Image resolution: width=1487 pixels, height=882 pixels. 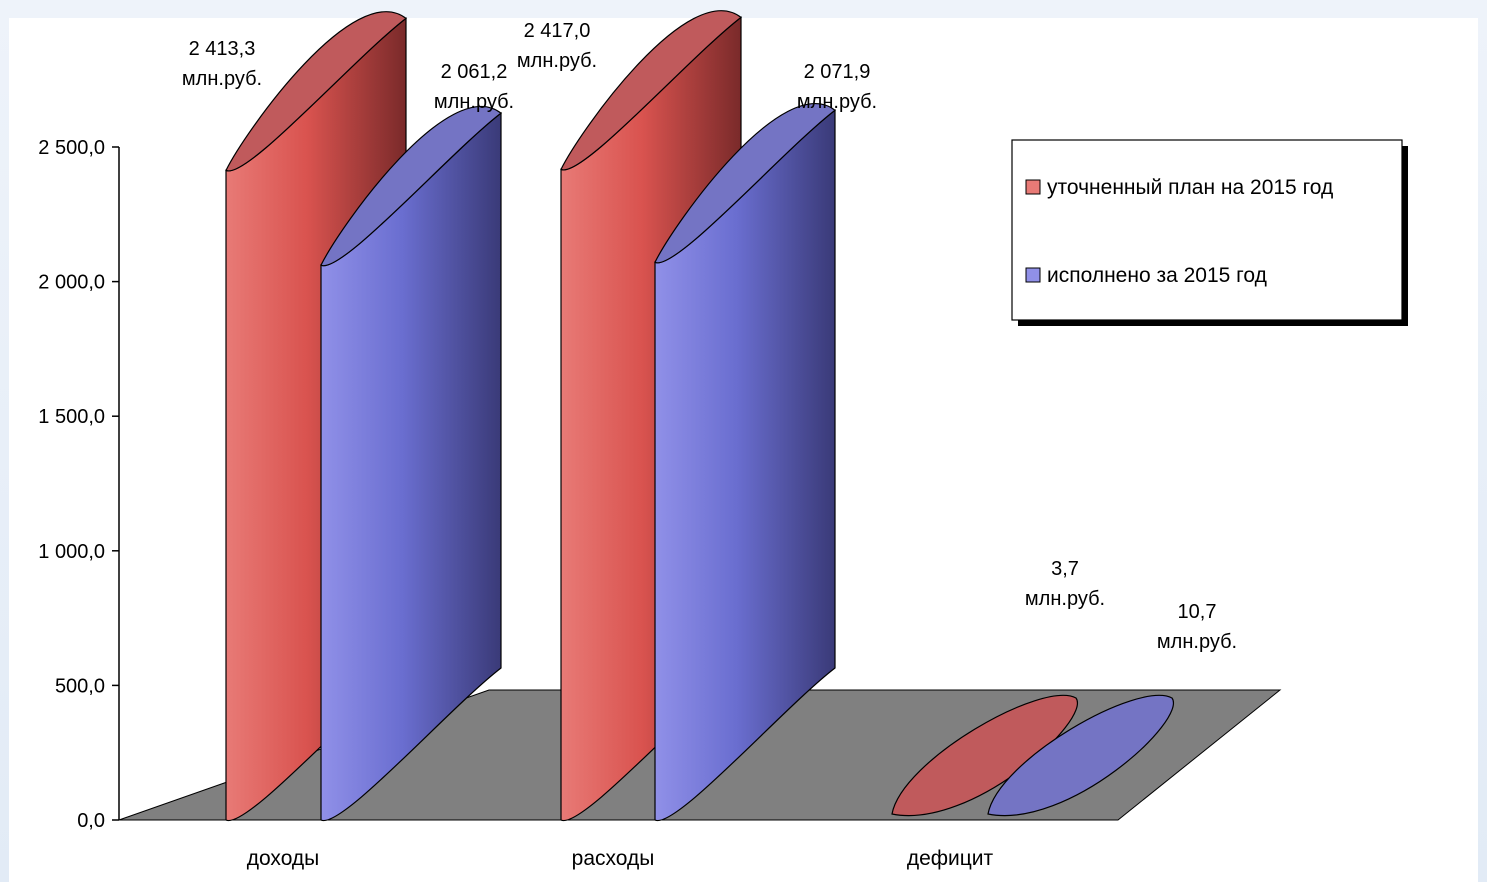 I want to click on legend-entry-label: уточненный план на 2015 год, so click(x=1190, y=187).